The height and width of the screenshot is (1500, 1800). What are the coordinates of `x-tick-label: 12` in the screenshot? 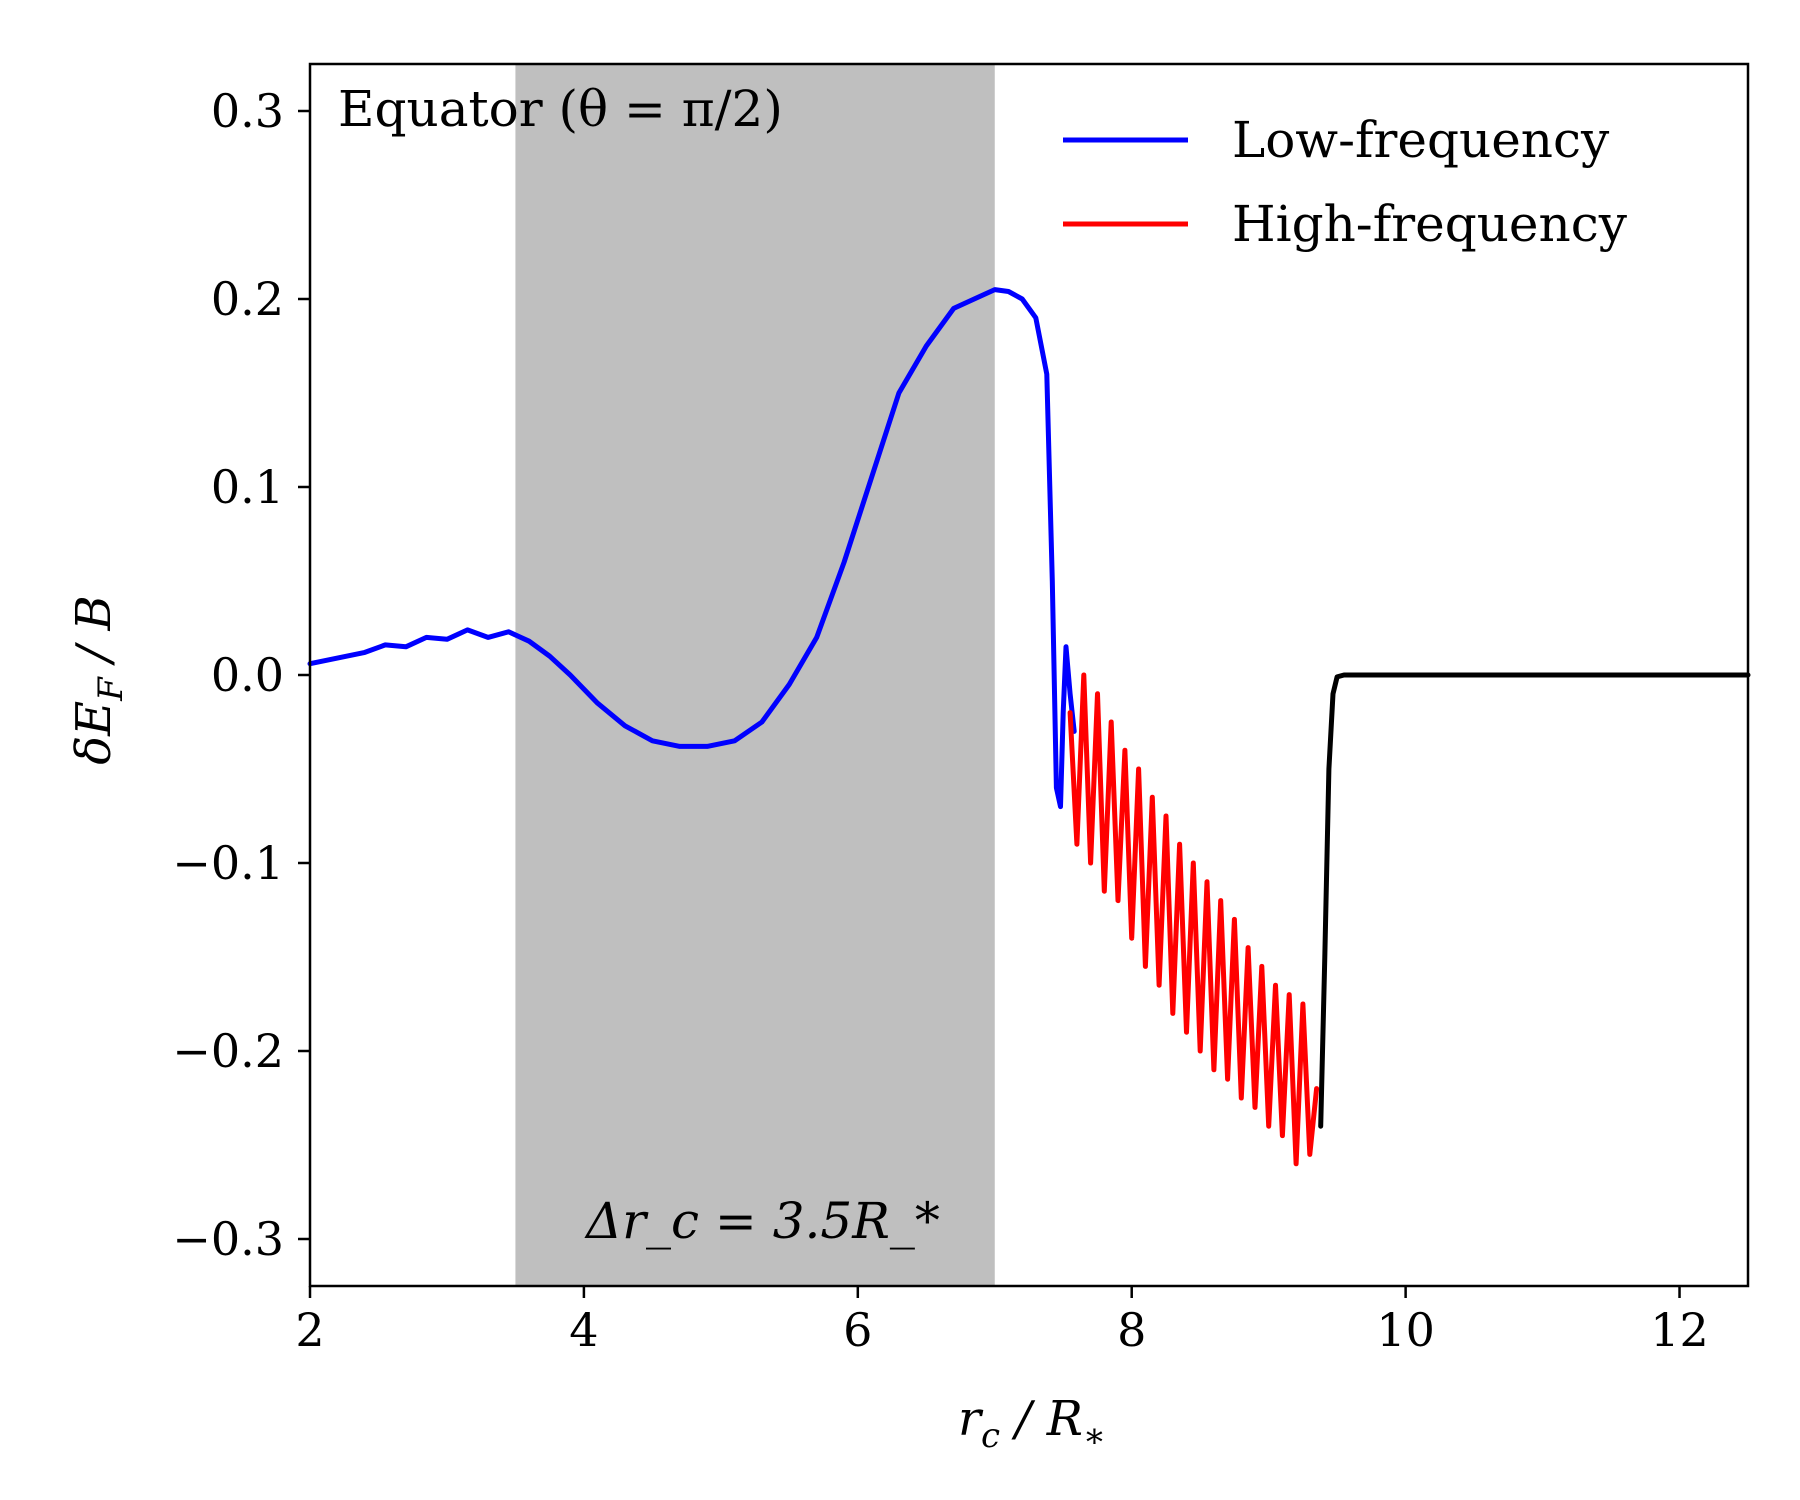 It's located at (1679, 1330).